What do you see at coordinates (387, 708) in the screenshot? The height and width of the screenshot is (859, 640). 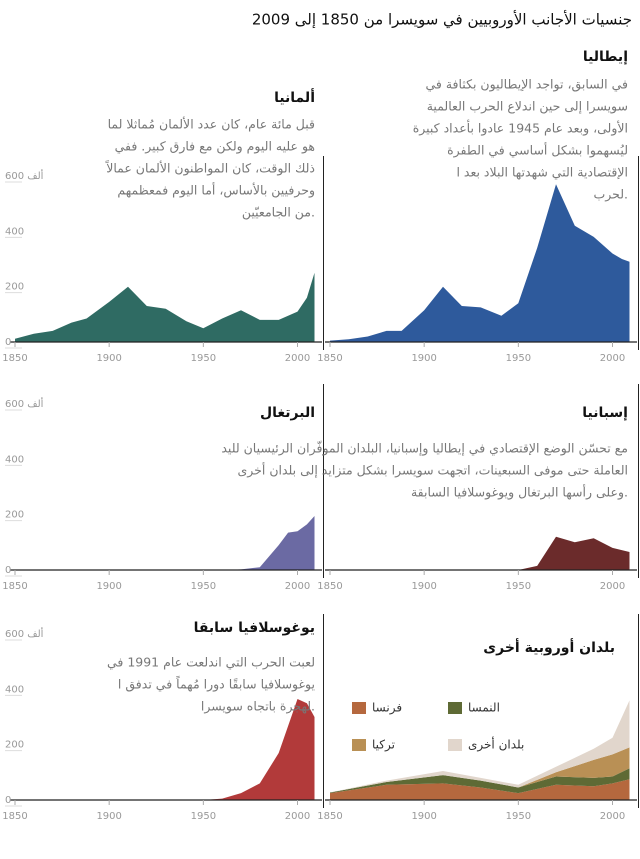 I see `legend-label: فرنسا` at bounding box center [387, 708].